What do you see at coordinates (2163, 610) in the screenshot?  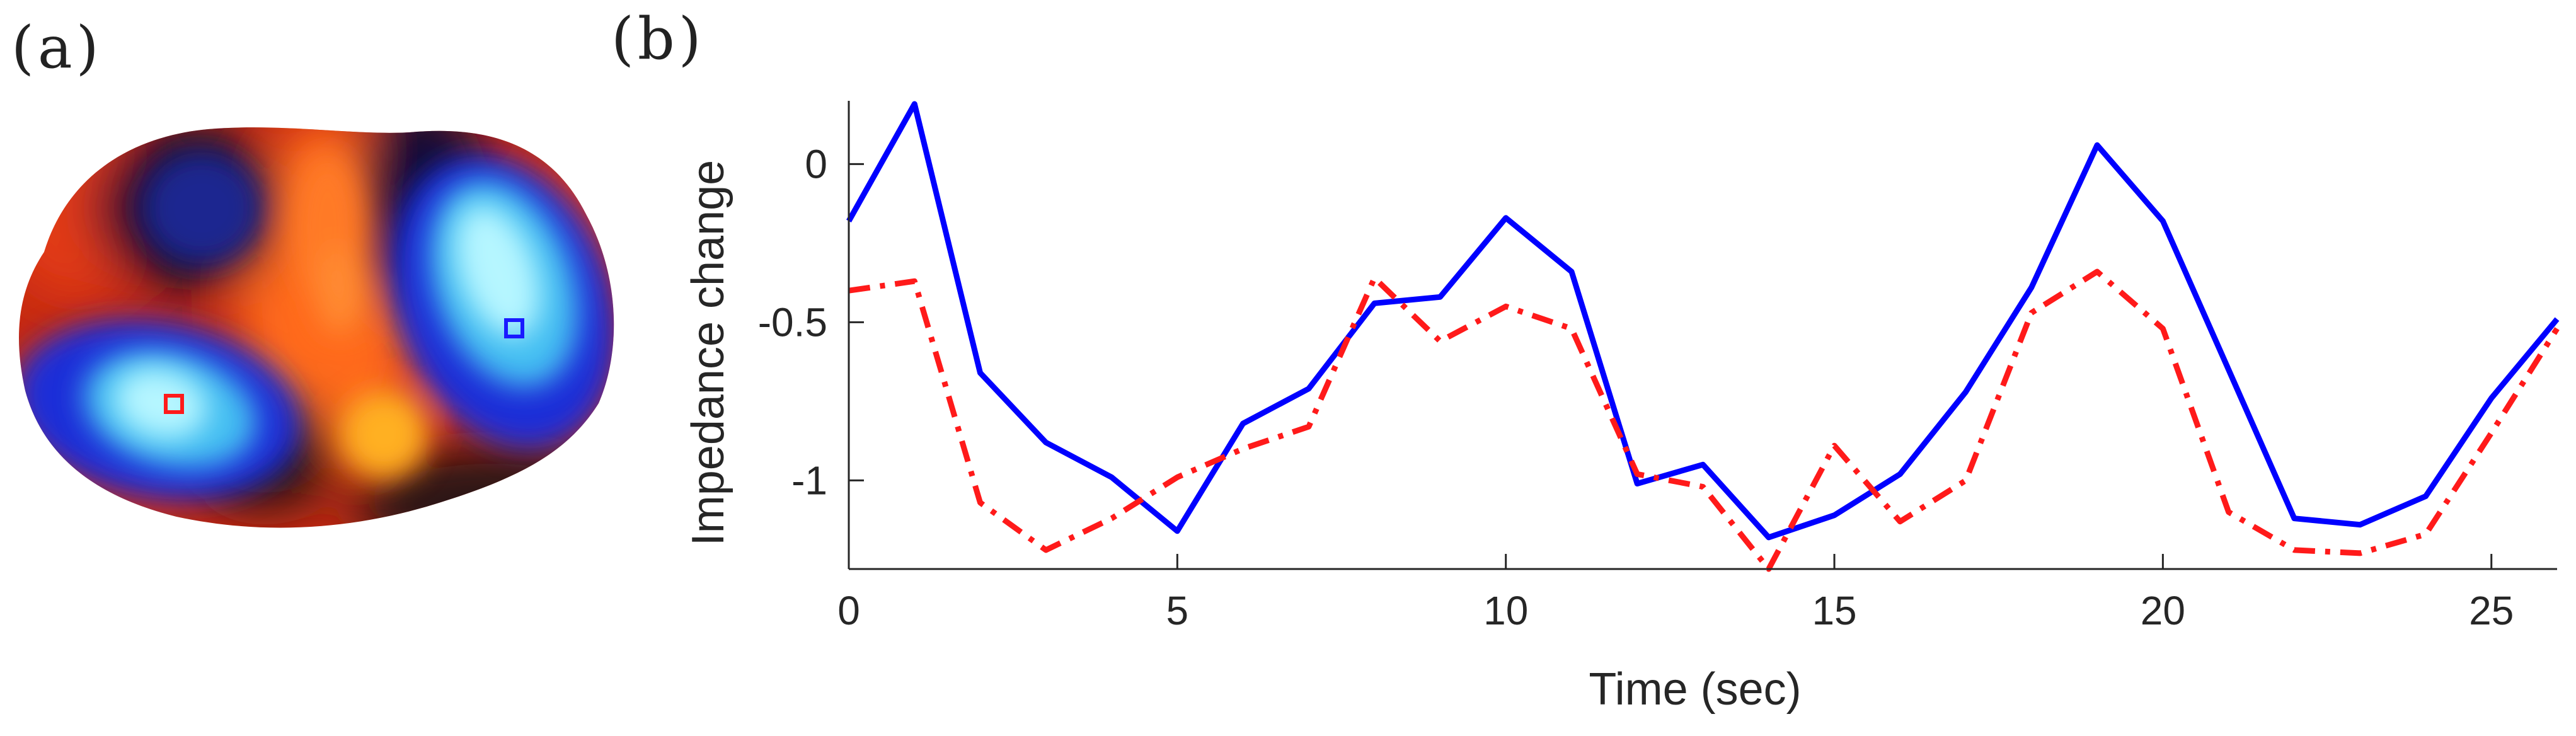 I see `x-tick-label: 20` at bounding box center [2163, 610].